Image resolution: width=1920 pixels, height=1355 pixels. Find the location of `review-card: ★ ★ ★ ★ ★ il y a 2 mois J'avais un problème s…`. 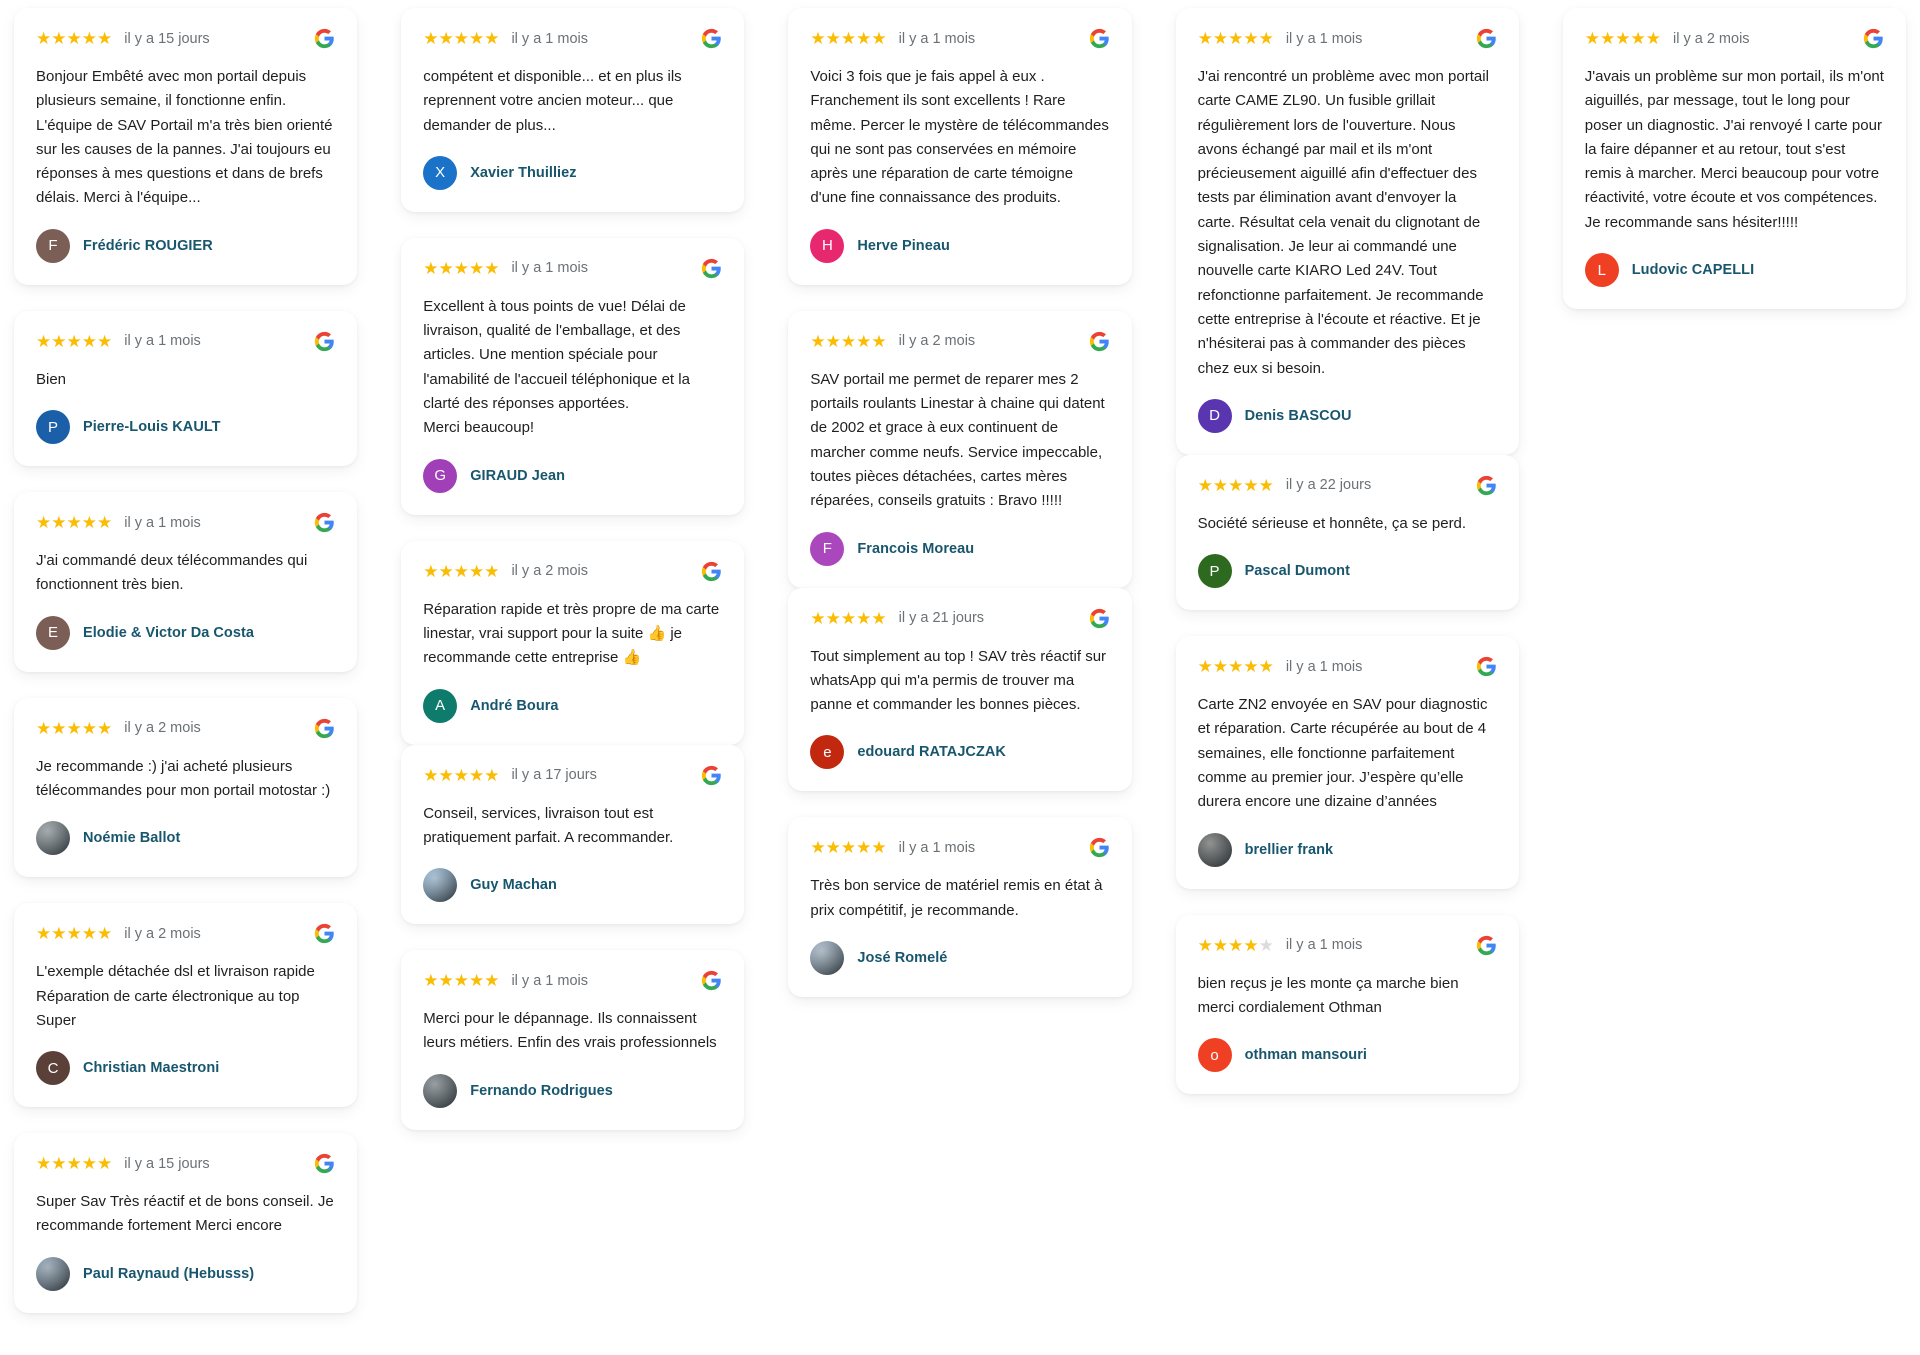

review-card: ★ ★ ★ ★ ★ il y a 2 mois J'avais un problème s… is located at coordinates (1734, 159).